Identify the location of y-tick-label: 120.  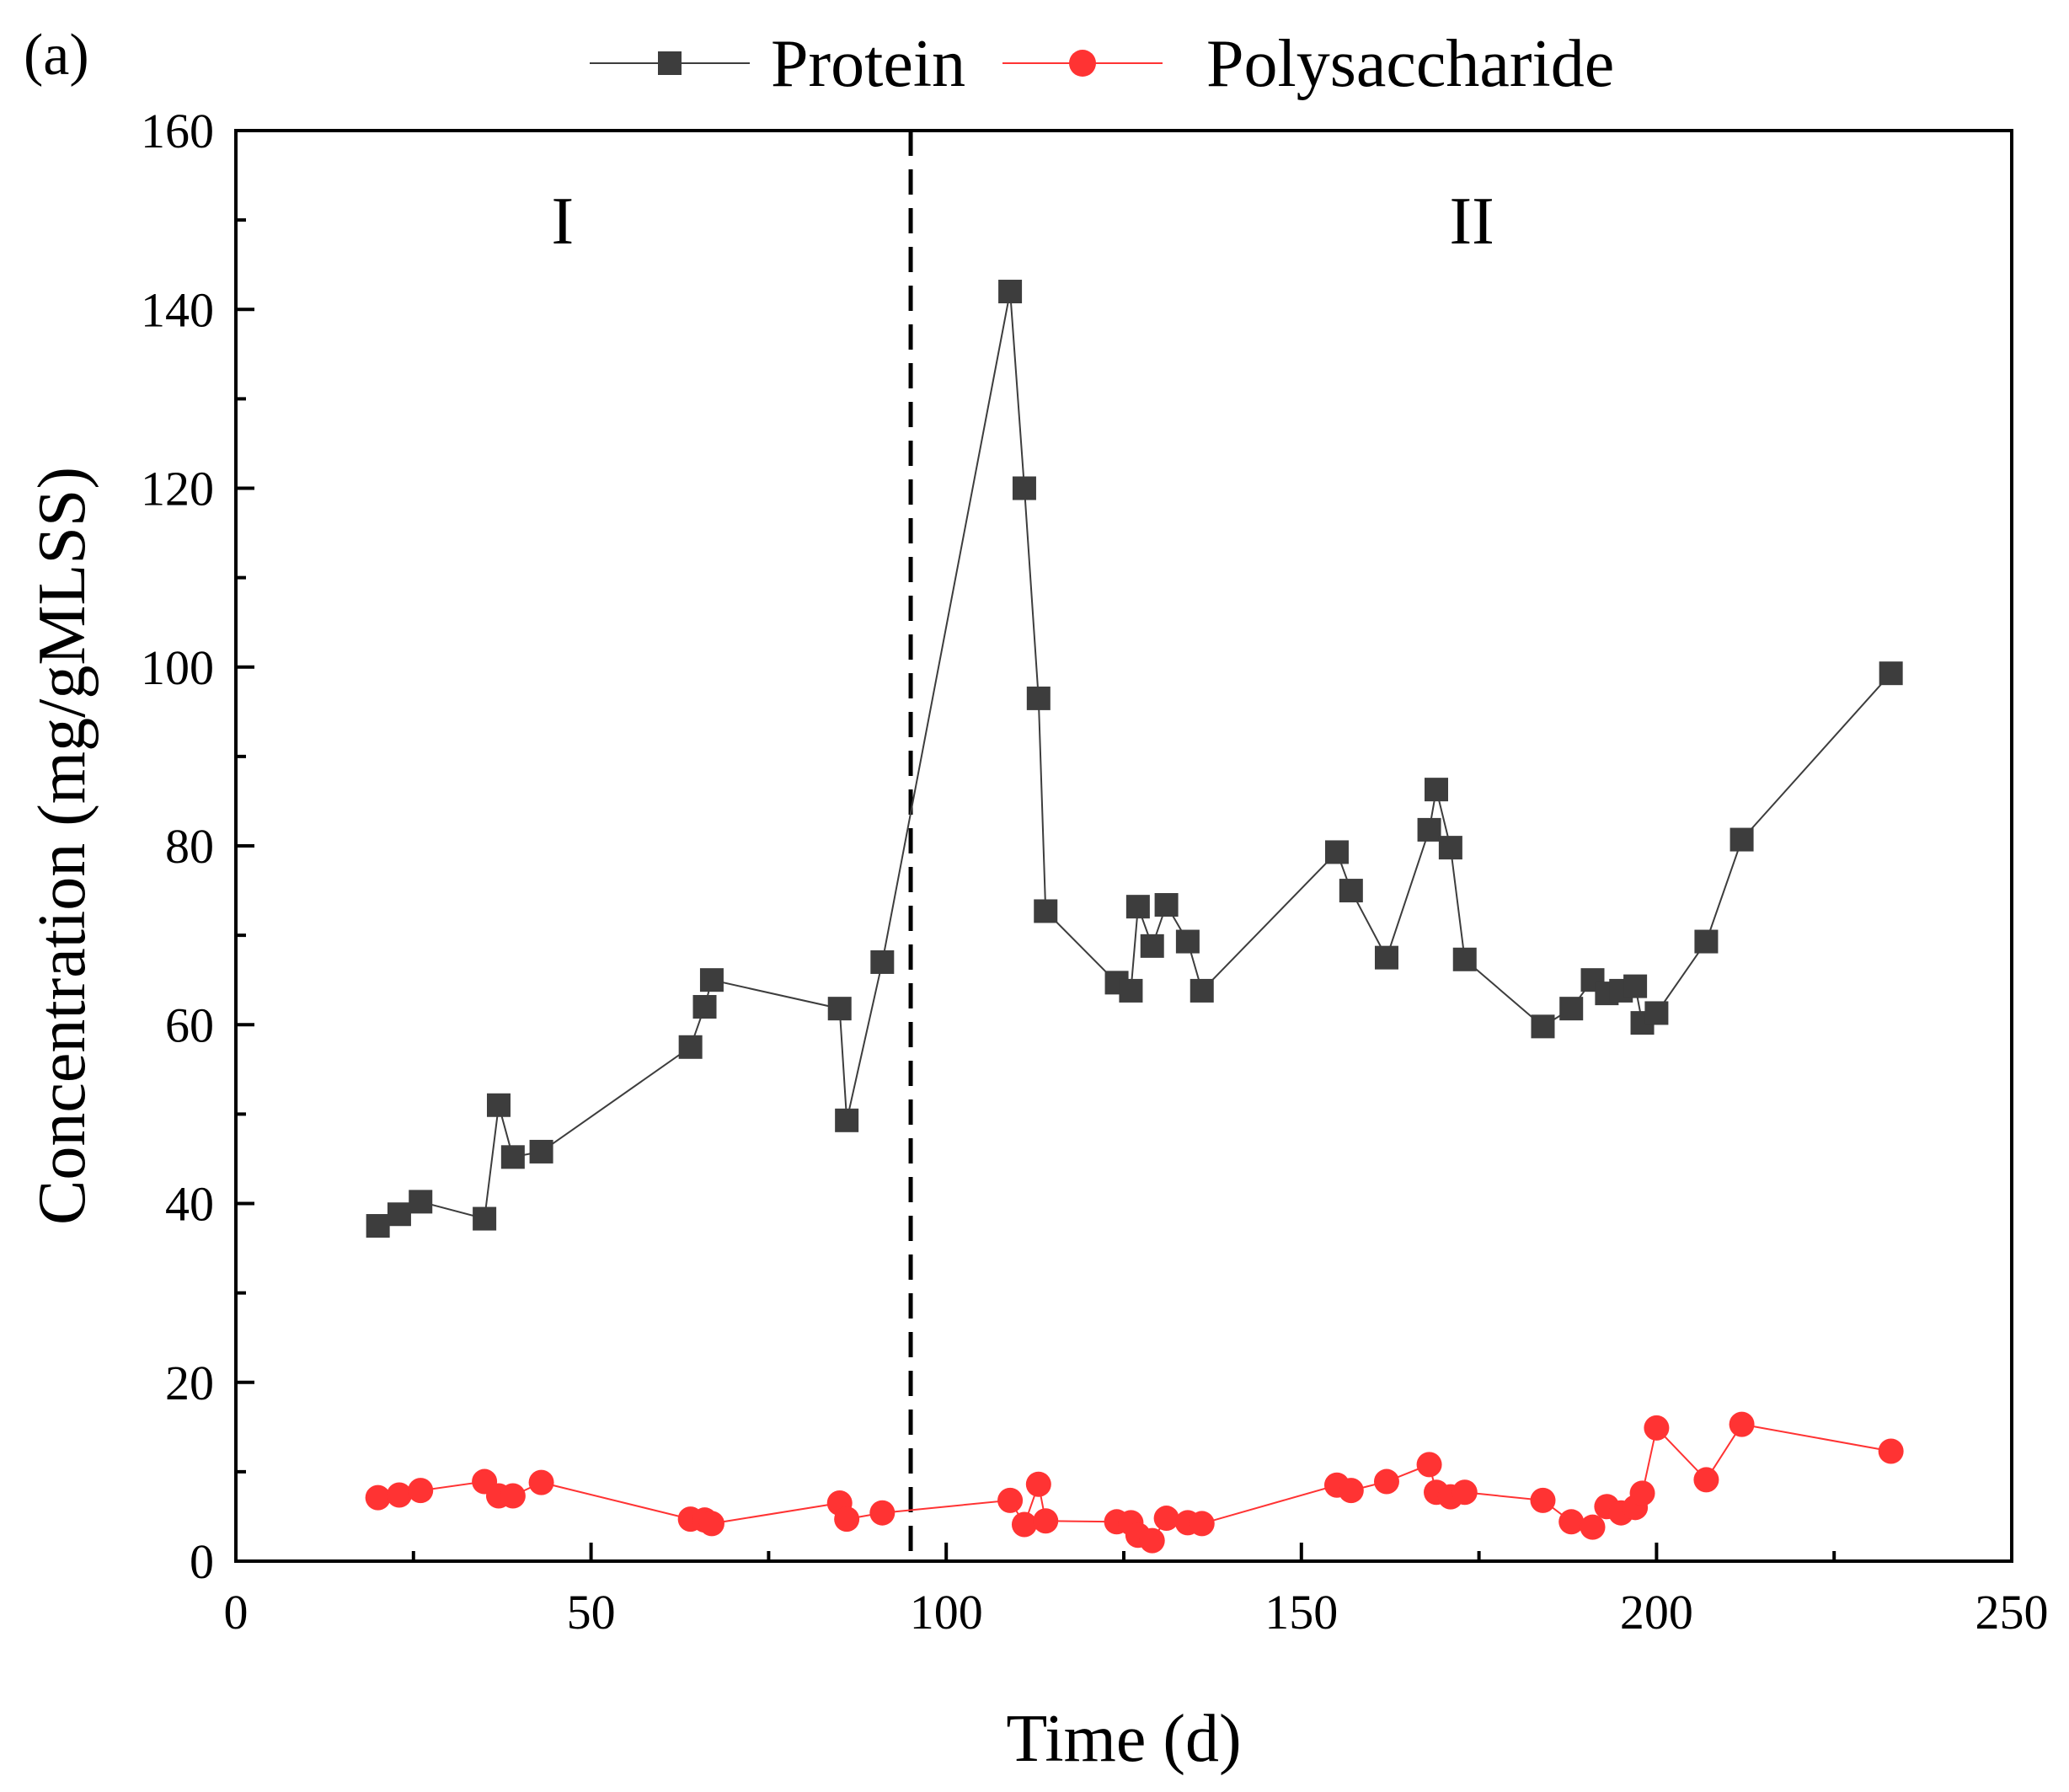
(178, 489).